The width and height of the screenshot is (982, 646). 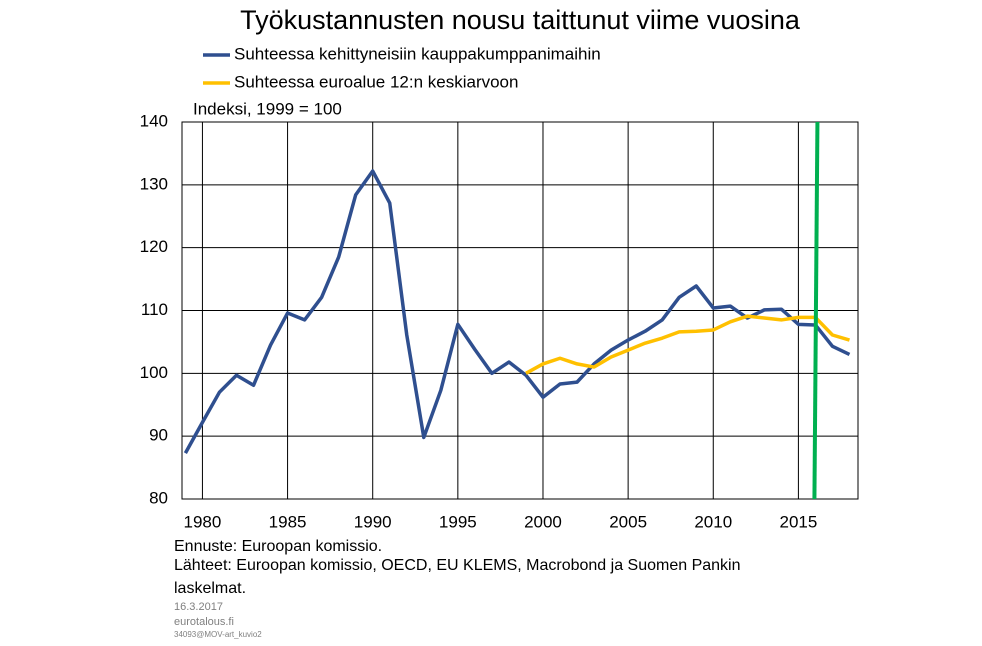 What do you see at coordinates (798, 521) in the screenshot?
I see `x-tick-label: 2015` at bounding box center [798, 521].